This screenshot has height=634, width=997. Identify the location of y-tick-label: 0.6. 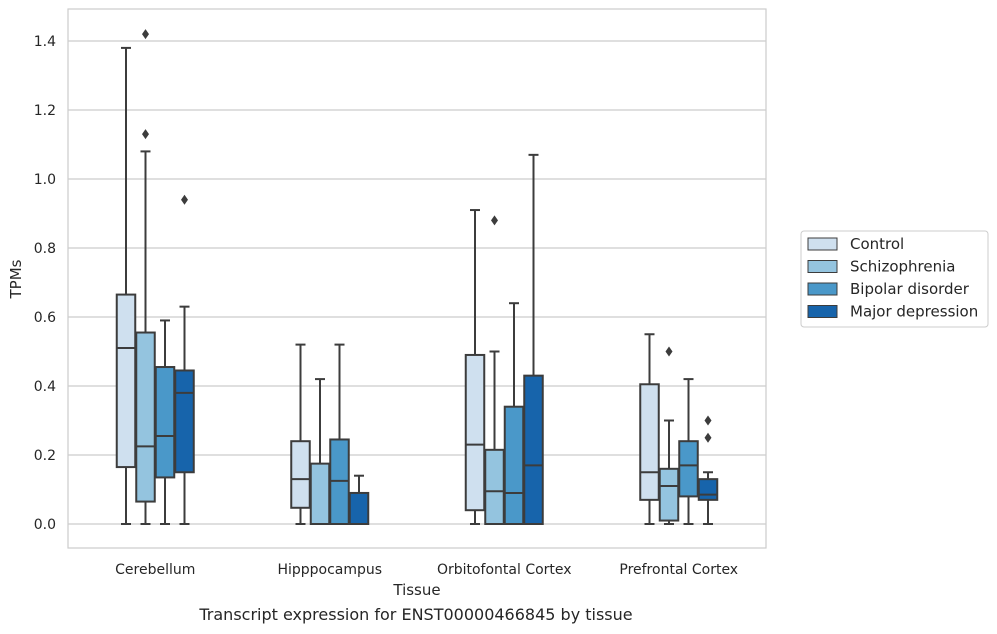
(45, 318).